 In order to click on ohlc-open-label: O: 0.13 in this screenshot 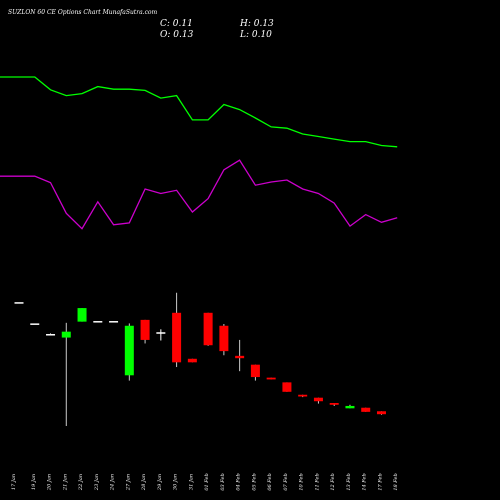, I will do `click(177, 35)`.